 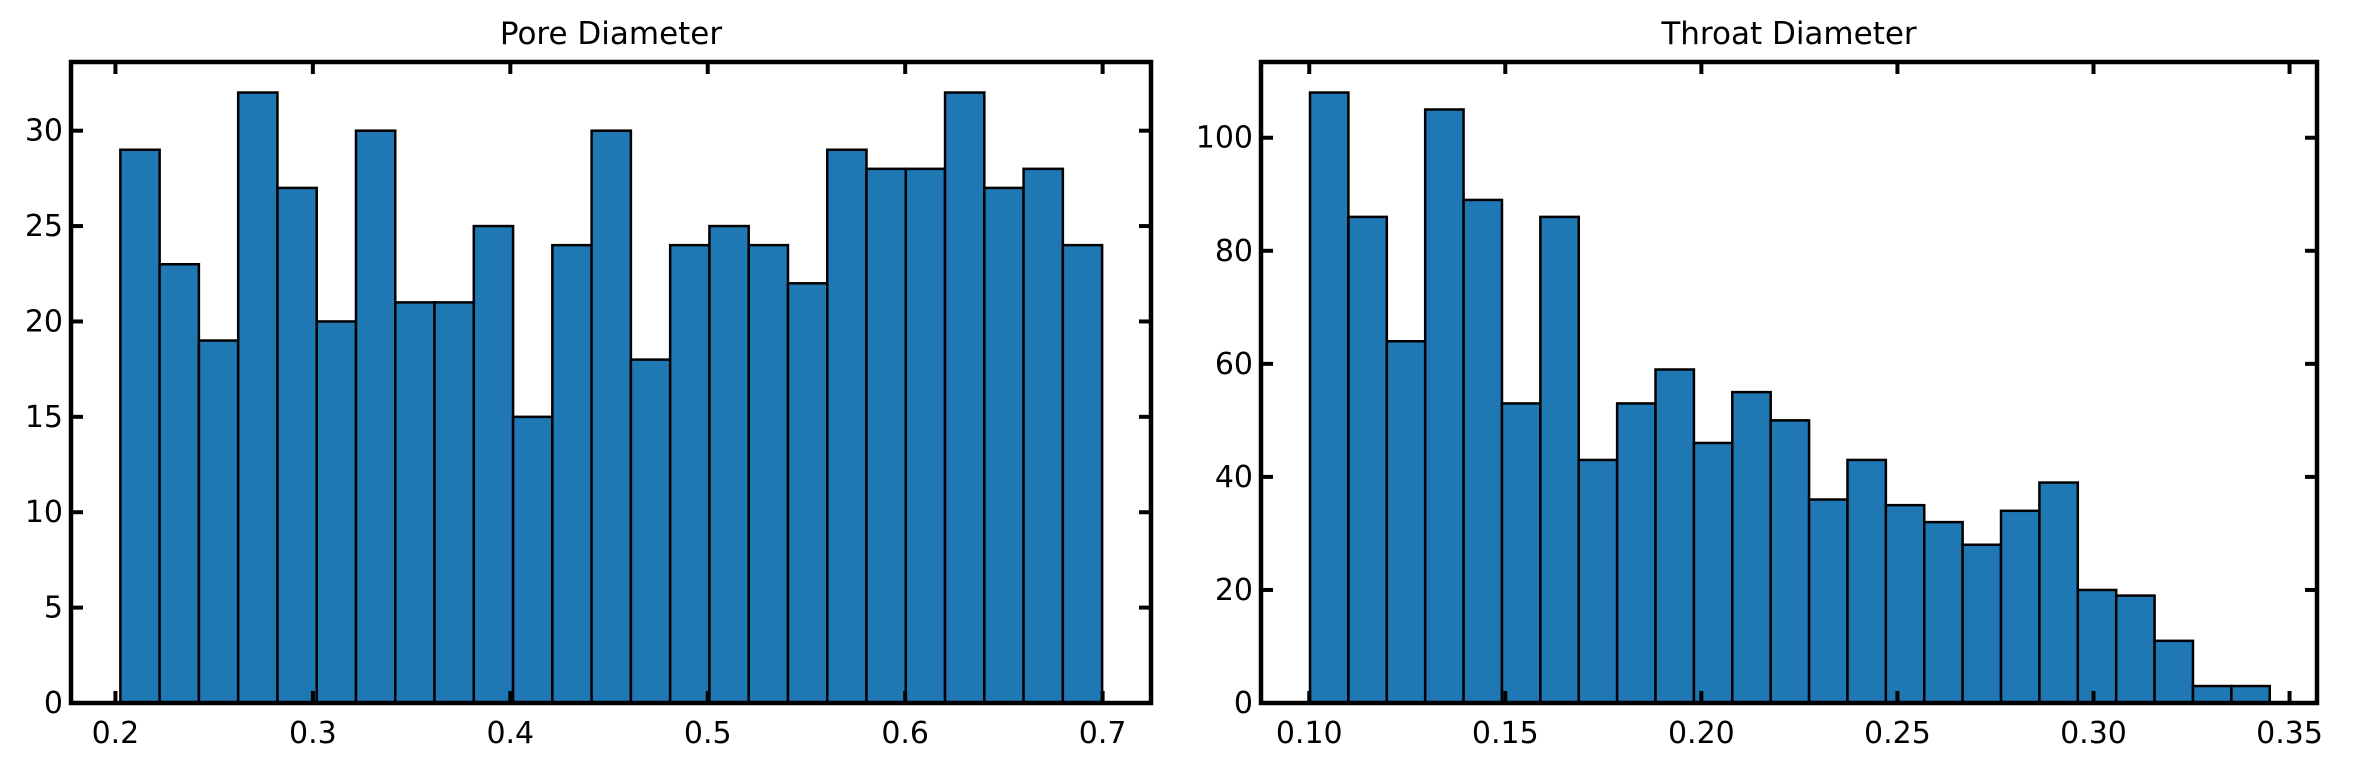 What do you see at coordinates (313, 733) in the screenshot?
I see `x-tick-label: 0.3` at bounding box center [313, 733].